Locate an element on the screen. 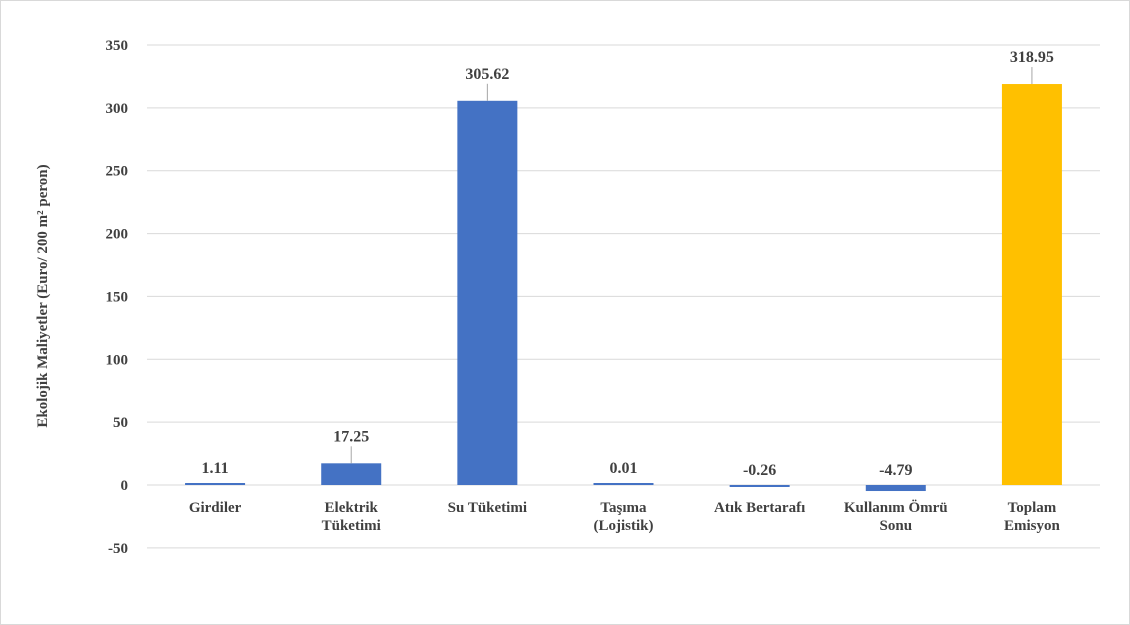 The image size is (1130, 625). y-tick-label: 350 is located at coordinates (117, 46).